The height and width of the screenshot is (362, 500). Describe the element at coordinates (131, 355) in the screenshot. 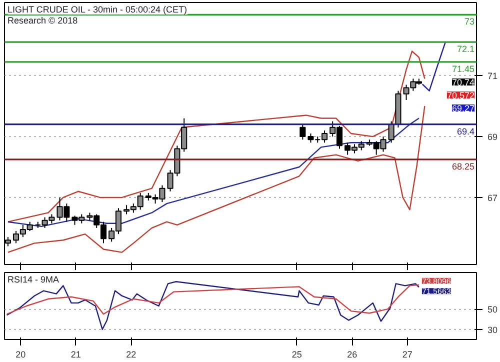

I see `x-tick-label: 22` at that location.